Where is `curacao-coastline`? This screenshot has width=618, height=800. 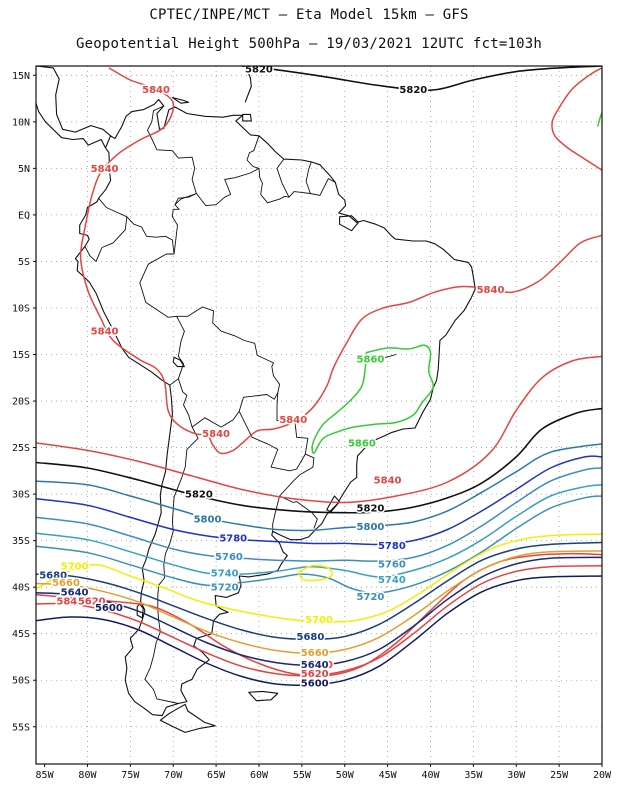 curacao-coastline is located at coordinates (180, 100).